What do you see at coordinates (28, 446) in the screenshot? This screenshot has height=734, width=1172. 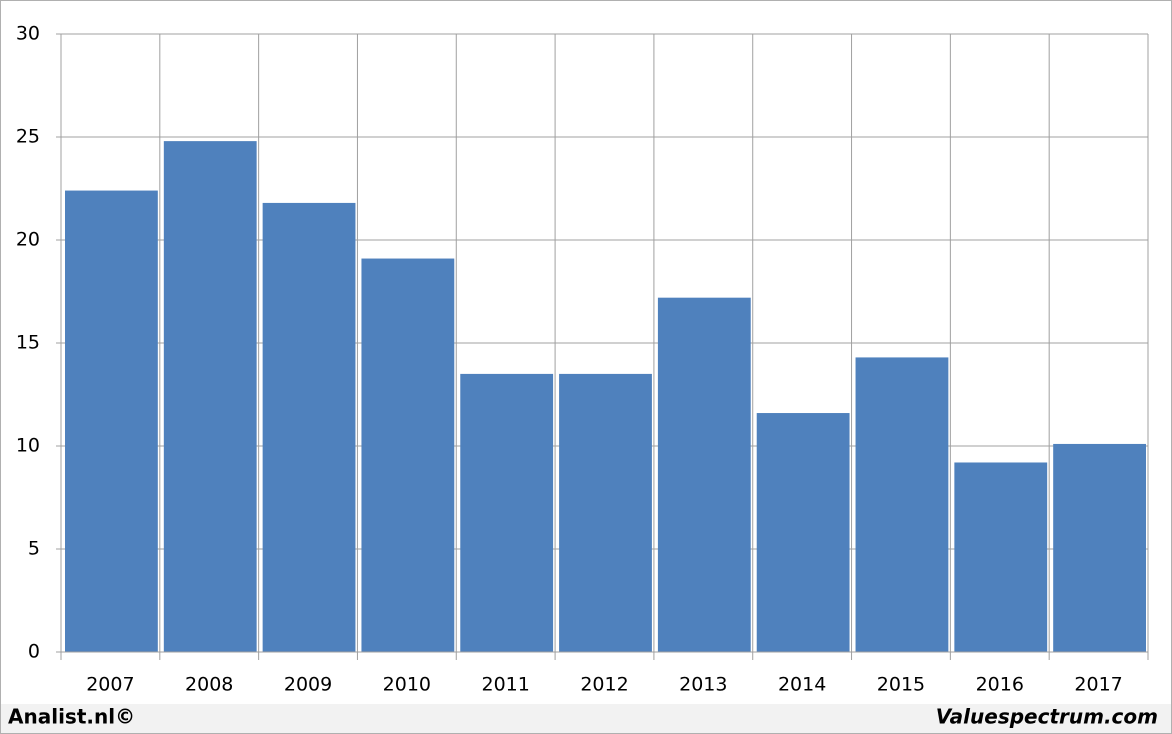 I see `y-tick-label: 10` at bounding box center [28, 446].